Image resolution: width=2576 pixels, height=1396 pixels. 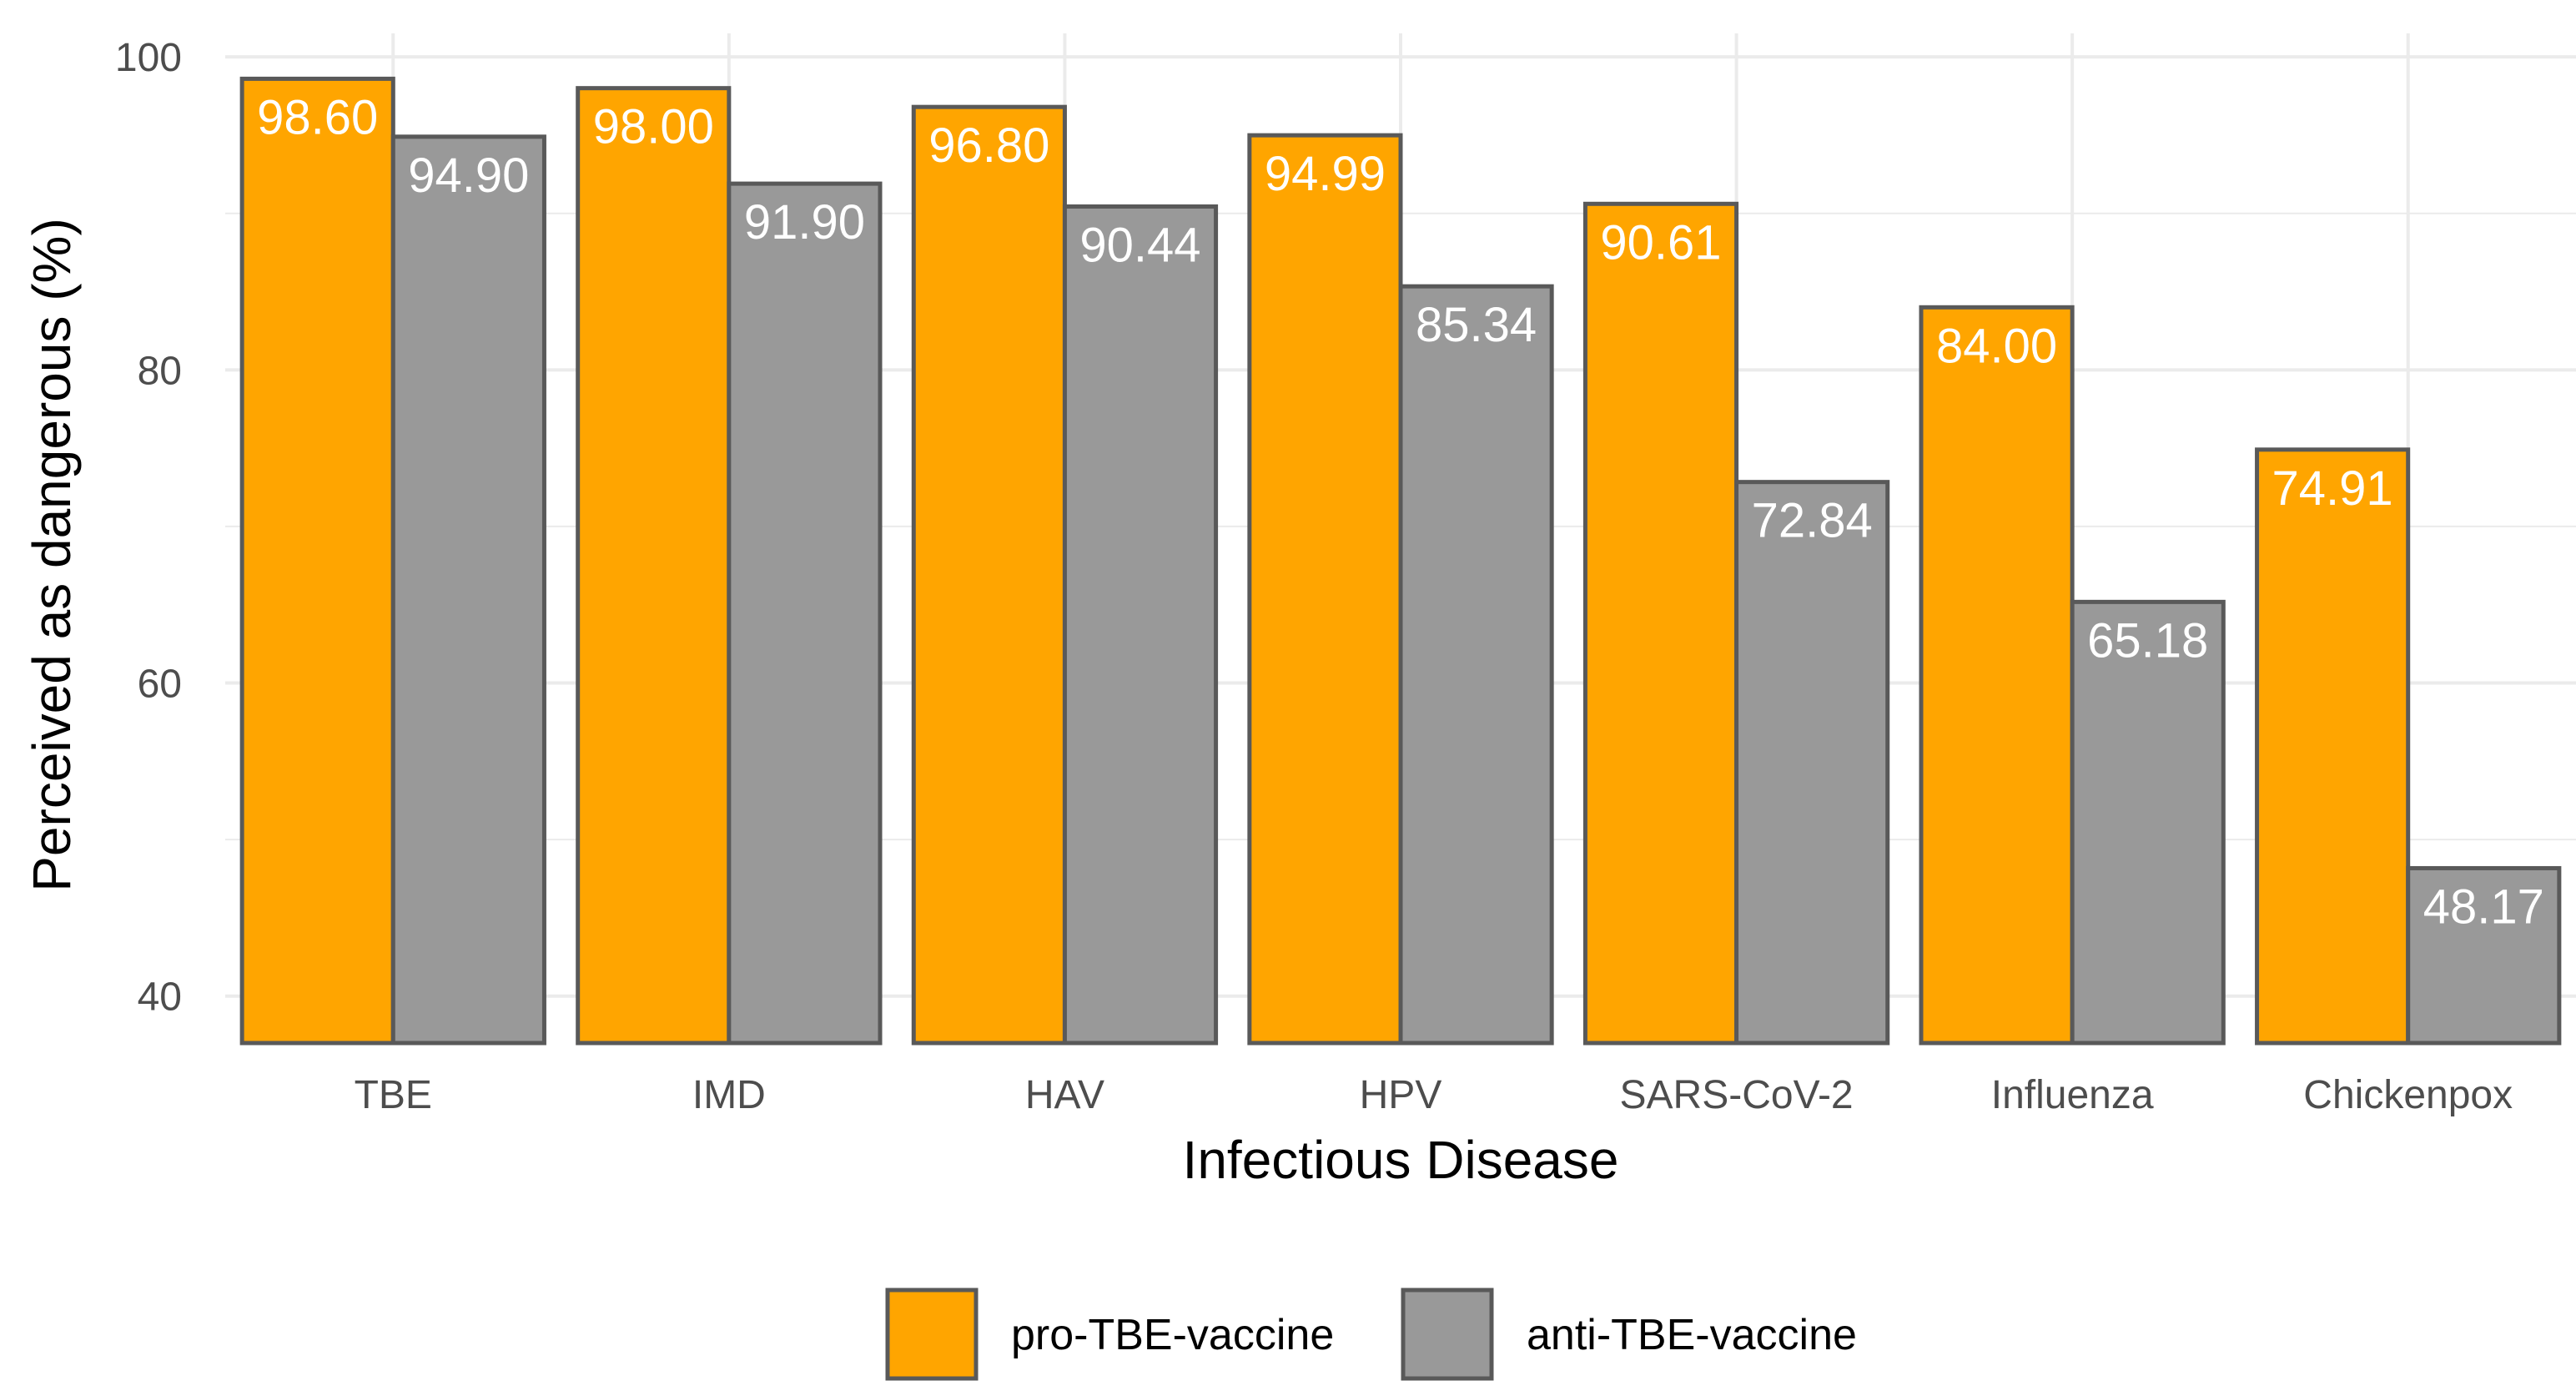 What do you see at coordinates (729, 1095) in the screenshot?
I see `x-tick-label: IMD` at bounding box center [729, 1095].